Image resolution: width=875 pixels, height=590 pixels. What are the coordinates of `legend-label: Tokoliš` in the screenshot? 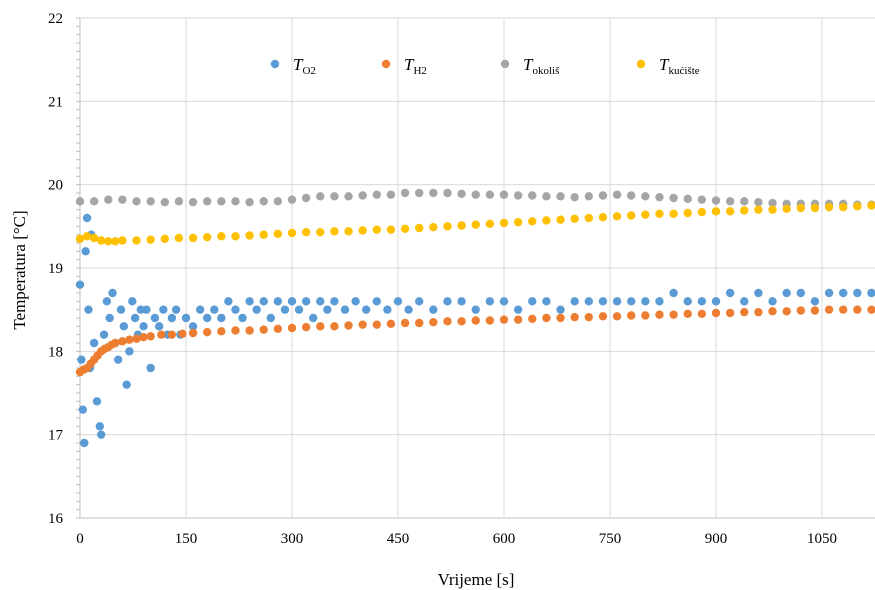 It's located at (541, 66).